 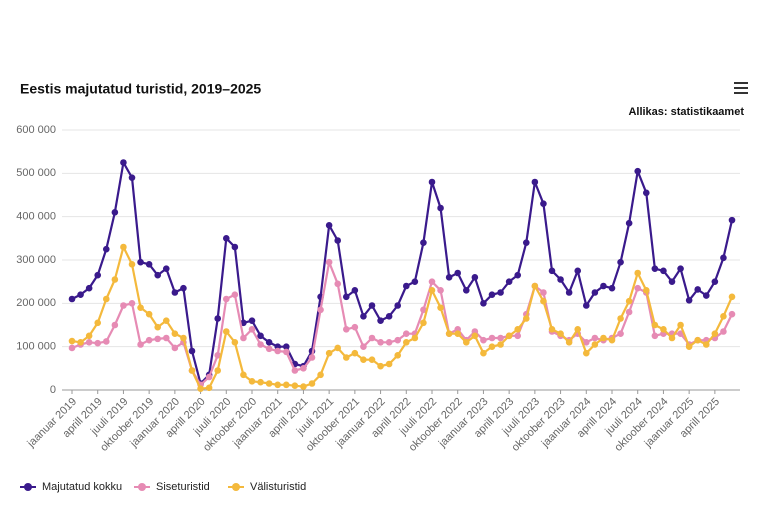 What do you see at coordinates (183, 487) in the screenshot?
I see `legend-label: Siseturistid` at bounding box center [183, 487].